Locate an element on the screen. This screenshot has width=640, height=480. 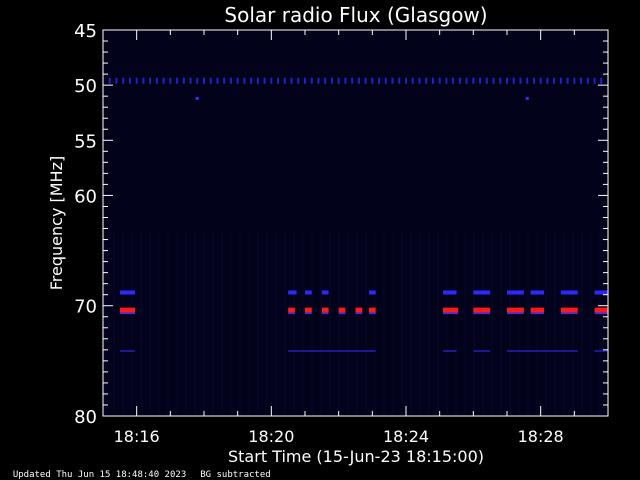
x-tick-label: 18:20 is located at coordinates (271, 436).